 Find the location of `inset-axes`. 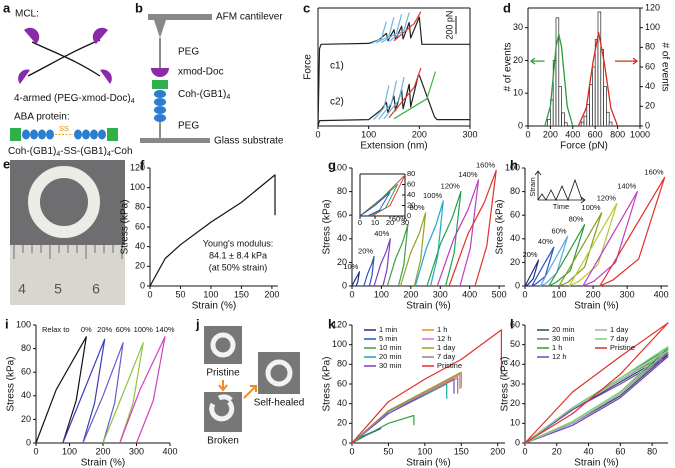

inset-axes is located at coordinates (560, 187).